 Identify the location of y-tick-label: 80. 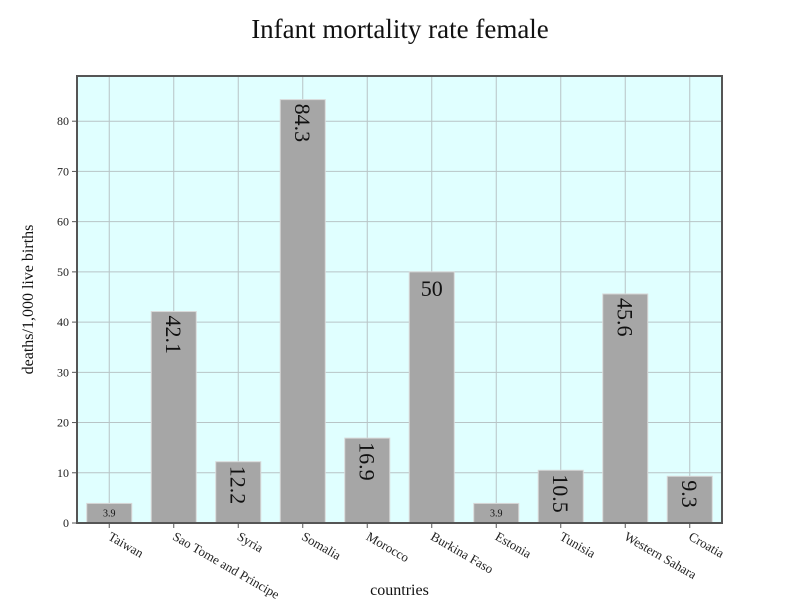
(63, 121).